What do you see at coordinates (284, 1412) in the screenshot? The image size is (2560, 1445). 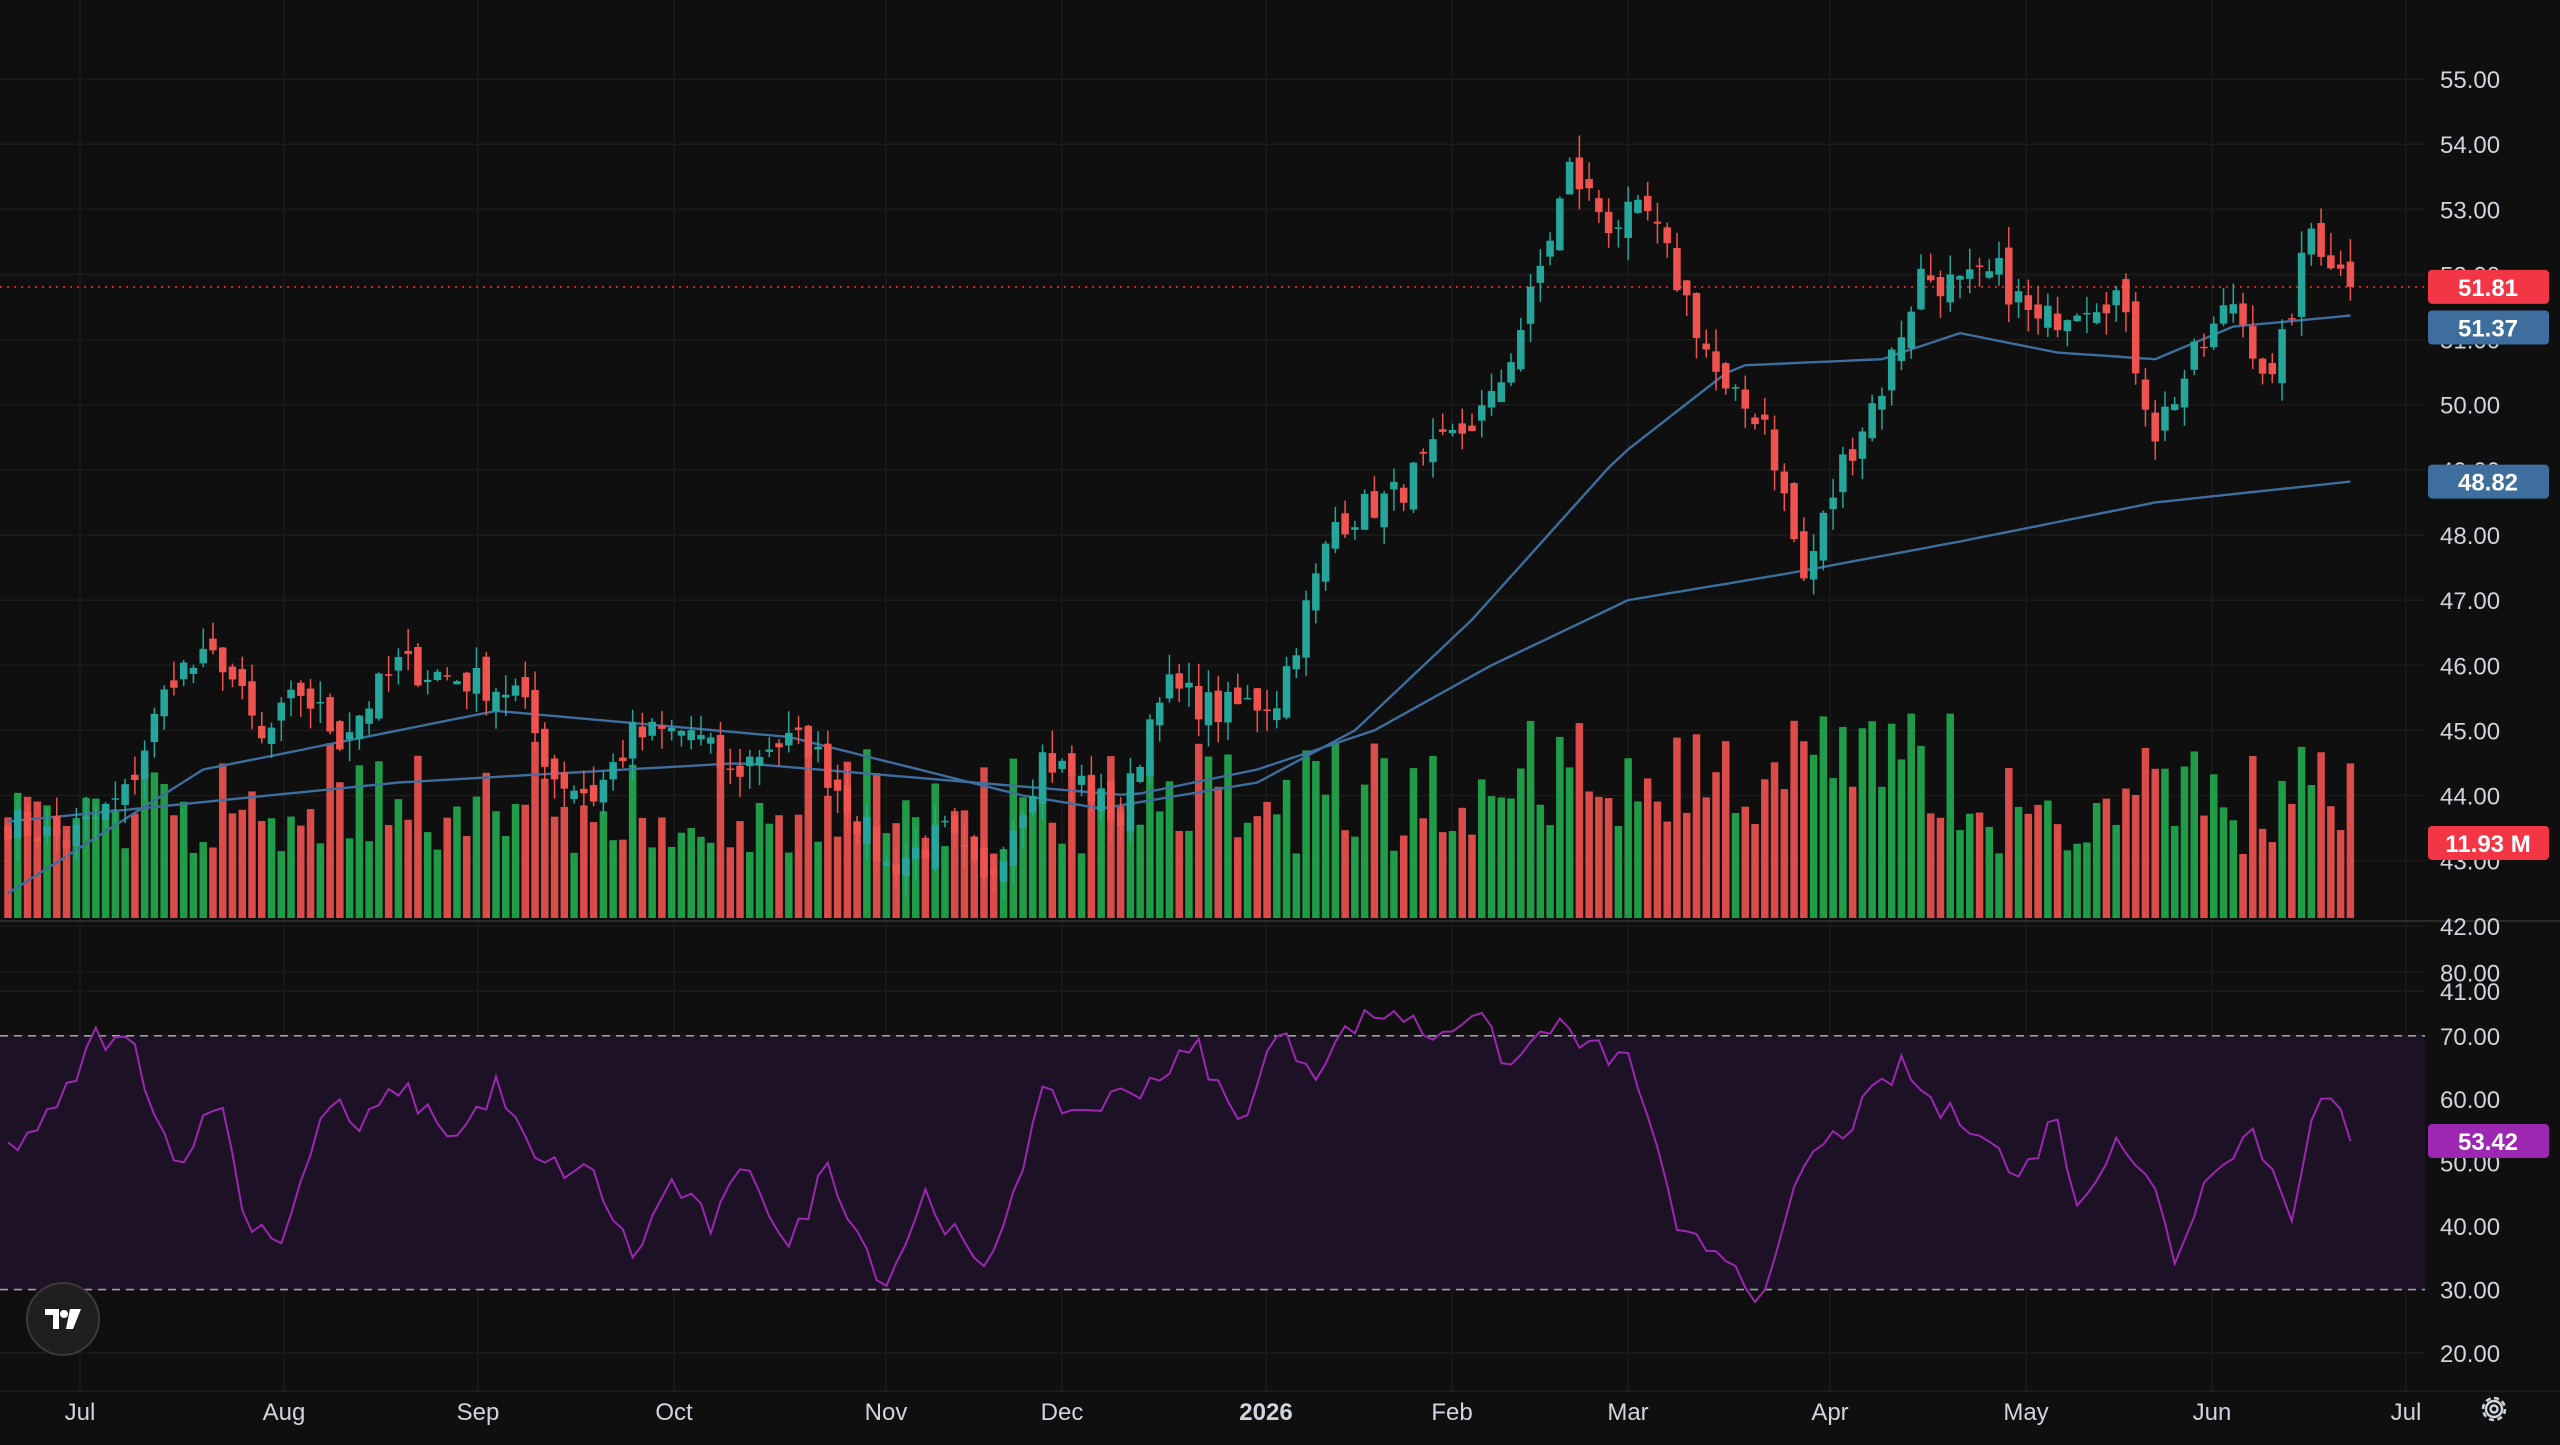 I see `time-tick-label: Aug` at bounding box center [284, 1412].